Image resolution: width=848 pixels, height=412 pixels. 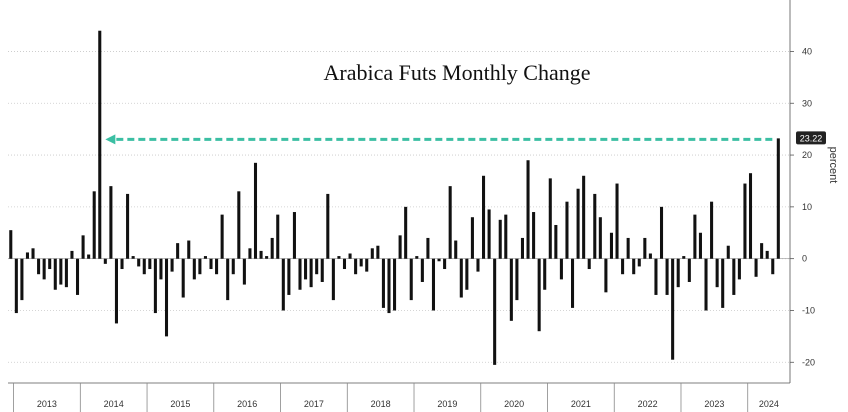 What do you see at coordinates (247, 404) in the screenshot?
I see `x-tick-label: 2016` at bounding box center [247, 404].